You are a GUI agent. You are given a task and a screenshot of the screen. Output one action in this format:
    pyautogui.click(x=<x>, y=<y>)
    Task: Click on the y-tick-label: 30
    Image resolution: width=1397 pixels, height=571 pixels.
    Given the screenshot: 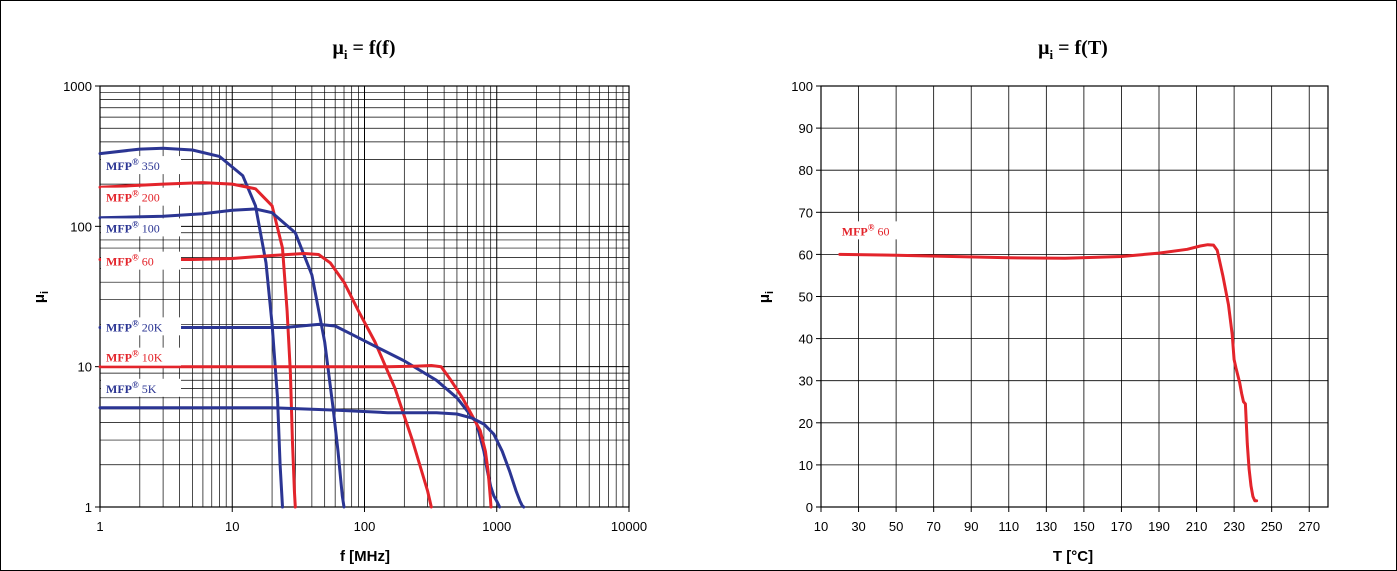 What is the action you would take?
    pyautogui.click(x=806, y=381)
    